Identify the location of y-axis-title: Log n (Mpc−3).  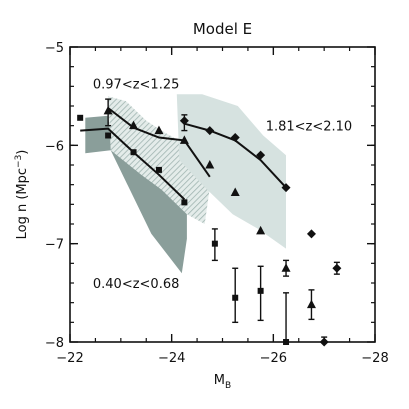
(22, 195).